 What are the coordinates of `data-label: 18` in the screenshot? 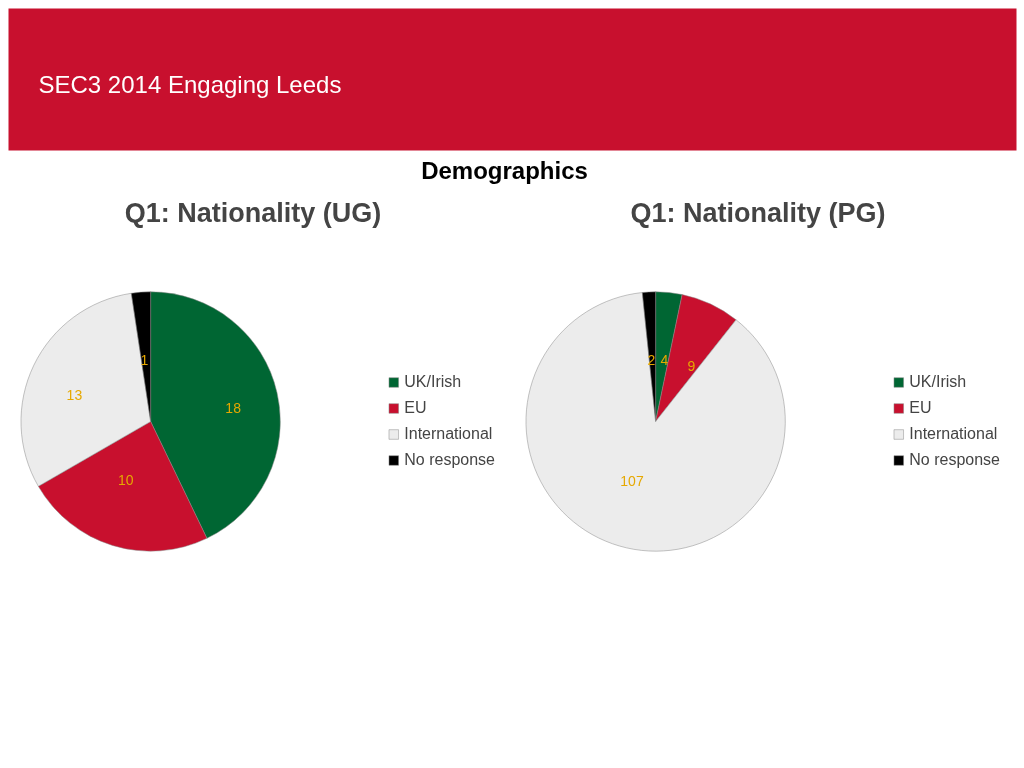 It's located at (233, 407).